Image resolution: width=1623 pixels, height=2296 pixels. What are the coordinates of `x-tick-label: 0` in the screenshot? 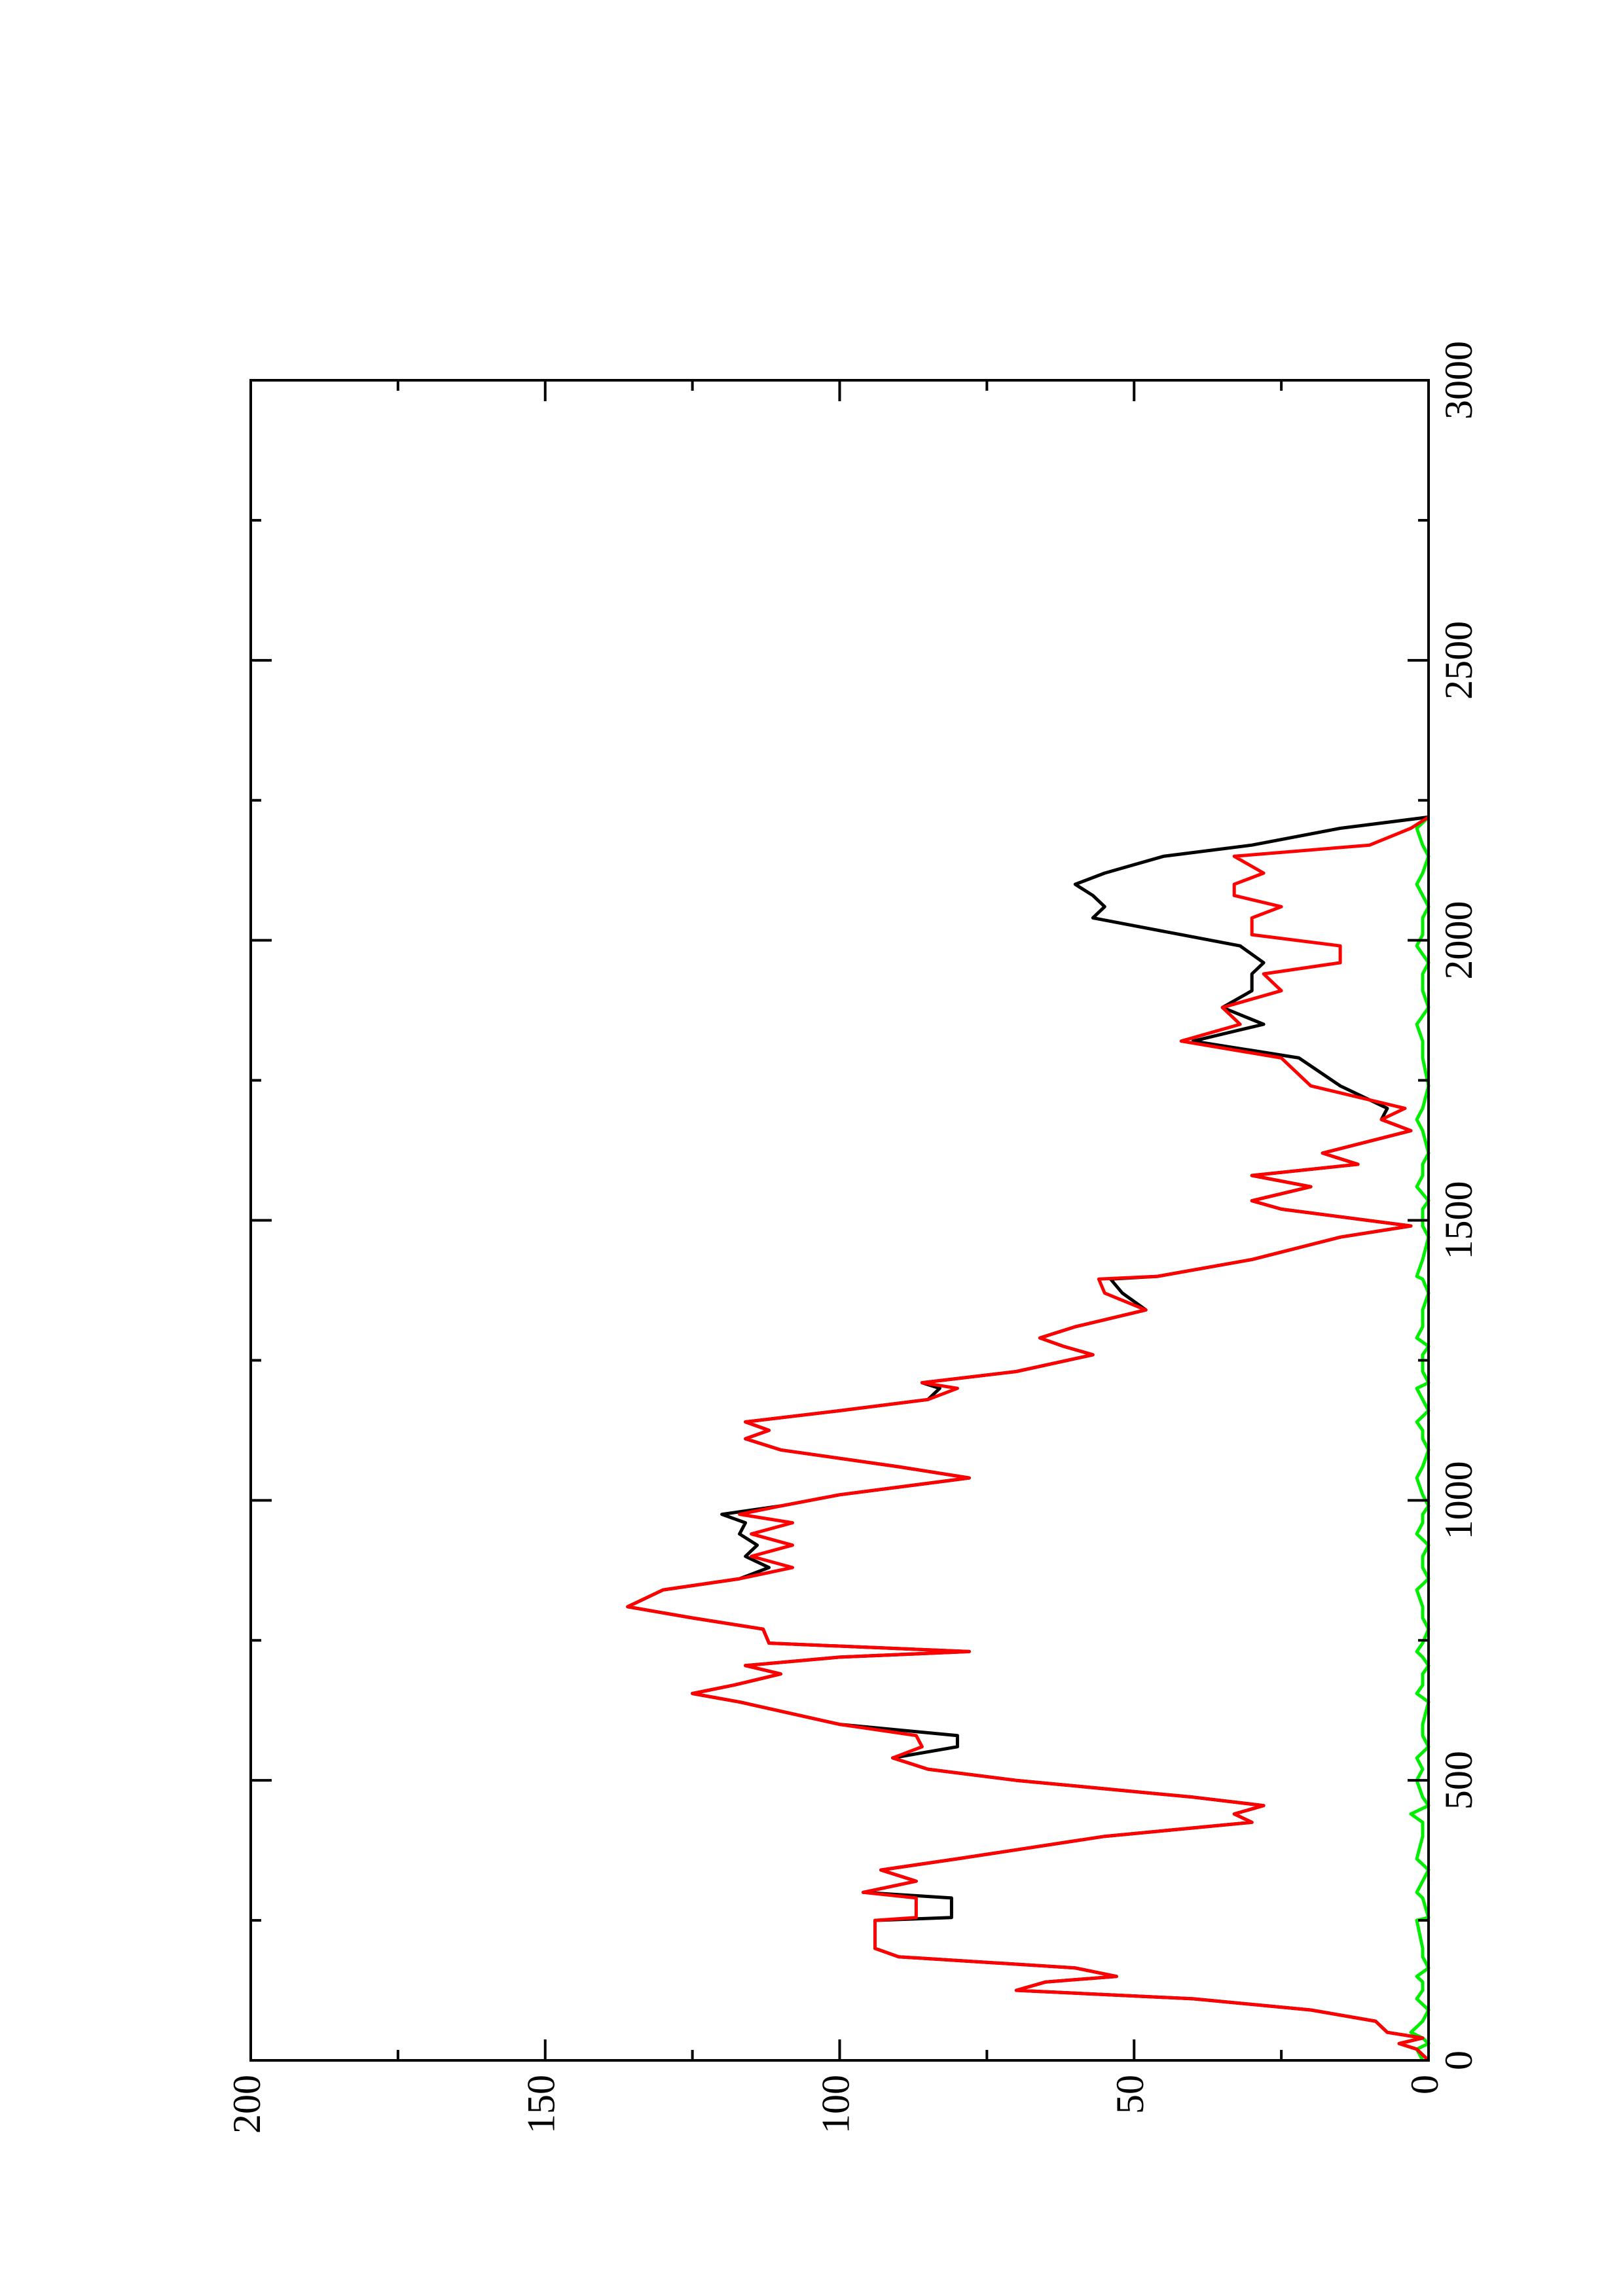 It's located at (1458, 2060).